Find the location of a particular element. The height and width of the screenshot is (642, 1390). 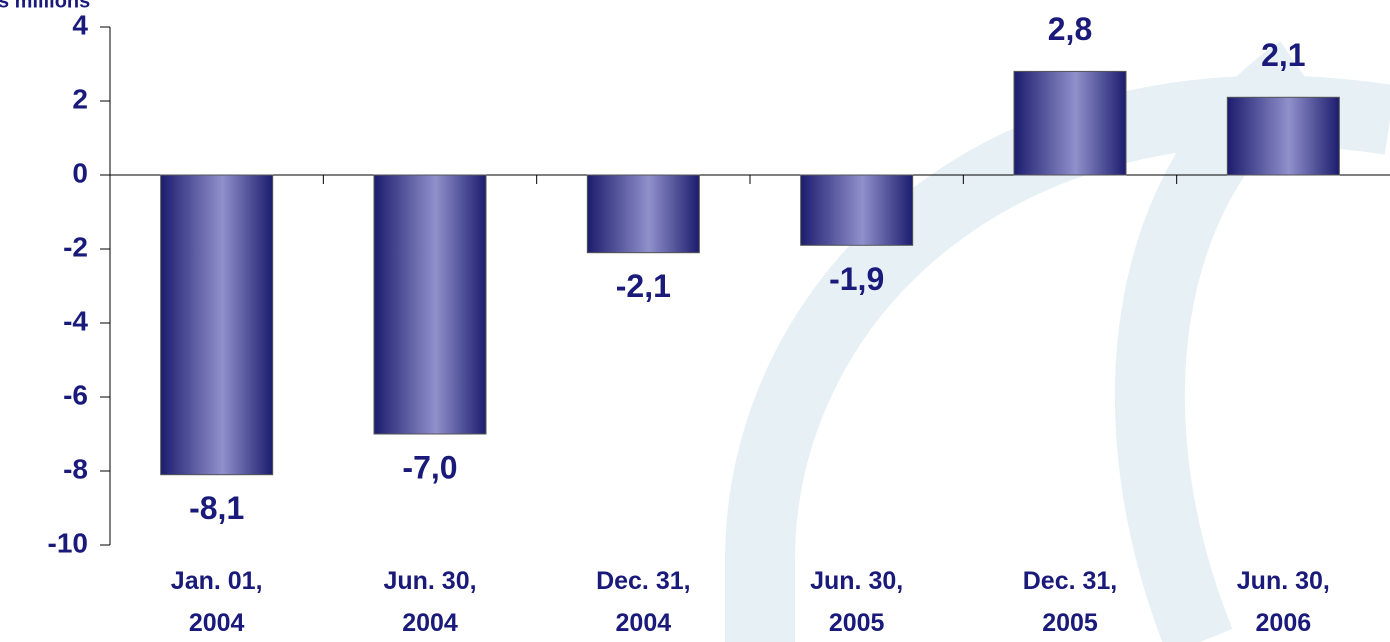

x-tick-label: Dec. 31, 2004 is located at coordinates (643, 602).